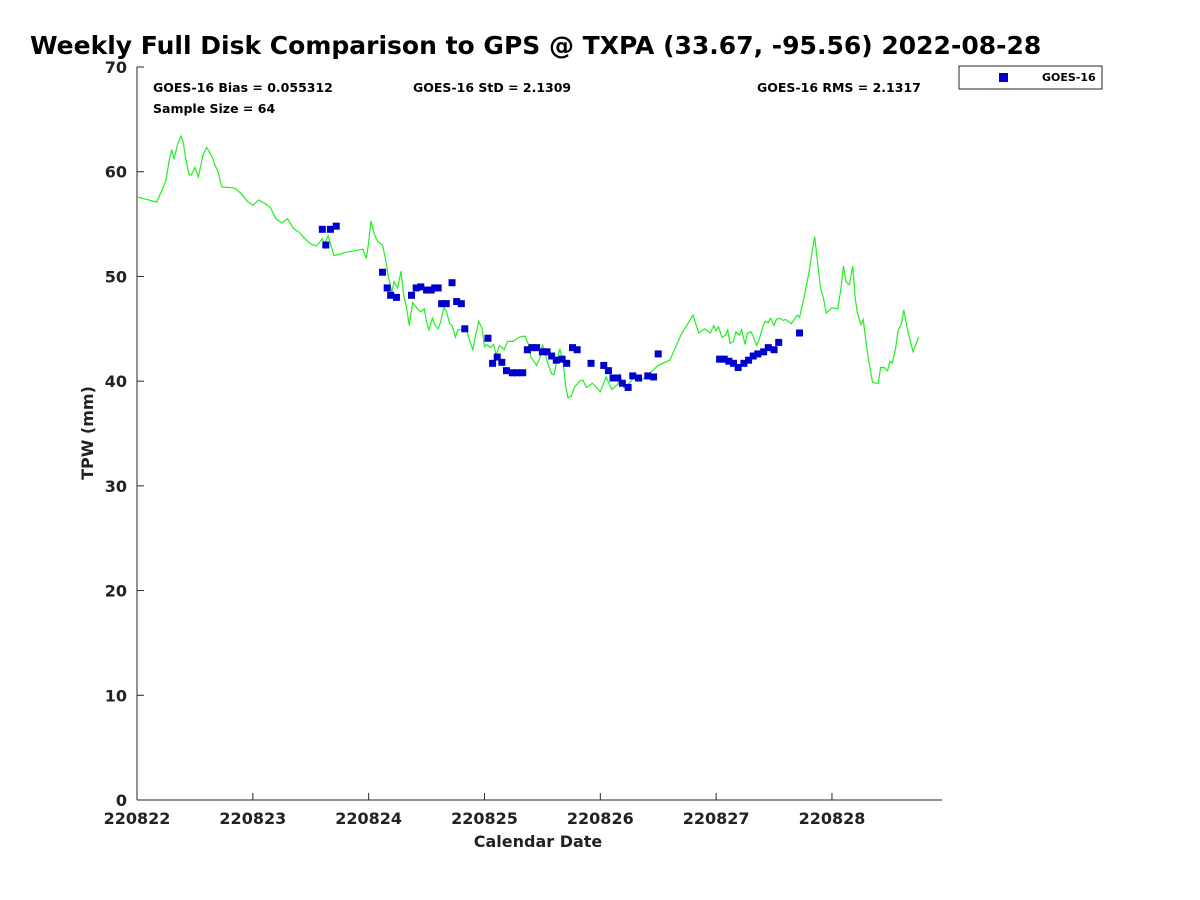  Describe the element at coordinates (116, 172) in the screenshot. I see `y-tick-label: 60` at that location.